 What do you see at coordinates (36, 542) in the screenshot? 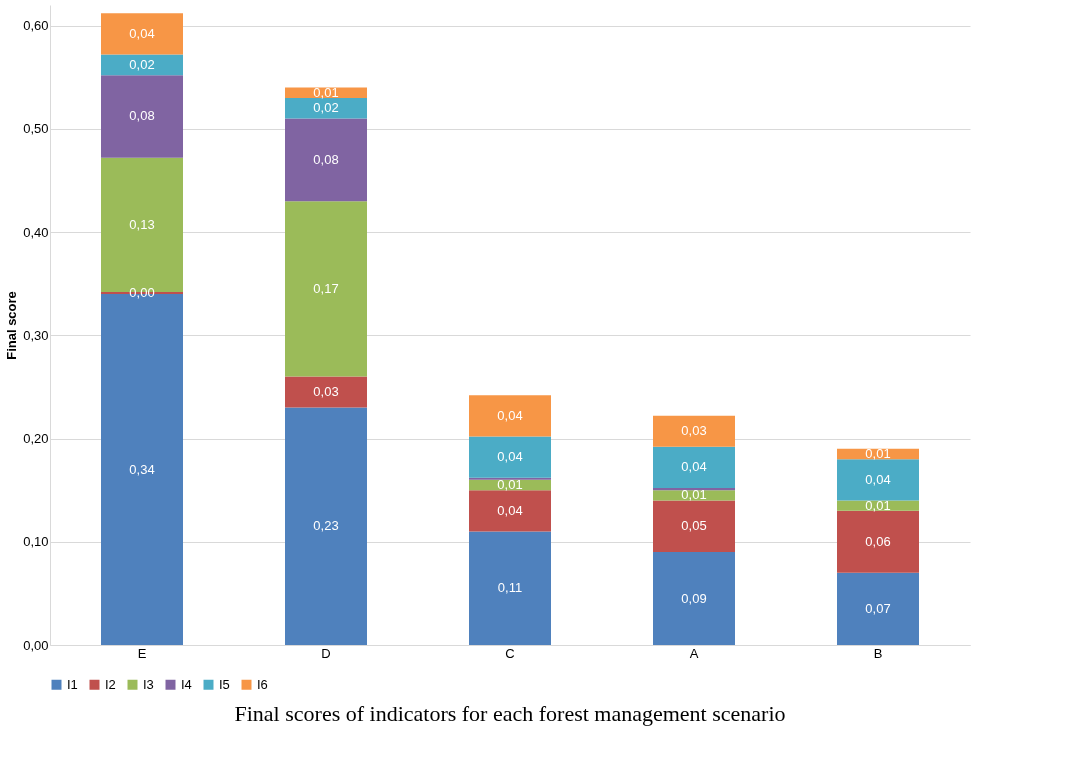
I see `y-tick-label: 0,10` at bounding box center [36, 542].